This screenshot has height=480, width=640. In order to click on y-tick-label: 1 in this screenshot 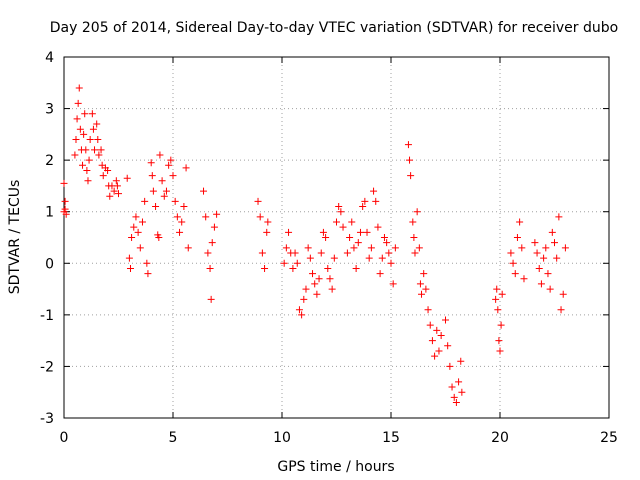, I will do `click(49, 213)`.